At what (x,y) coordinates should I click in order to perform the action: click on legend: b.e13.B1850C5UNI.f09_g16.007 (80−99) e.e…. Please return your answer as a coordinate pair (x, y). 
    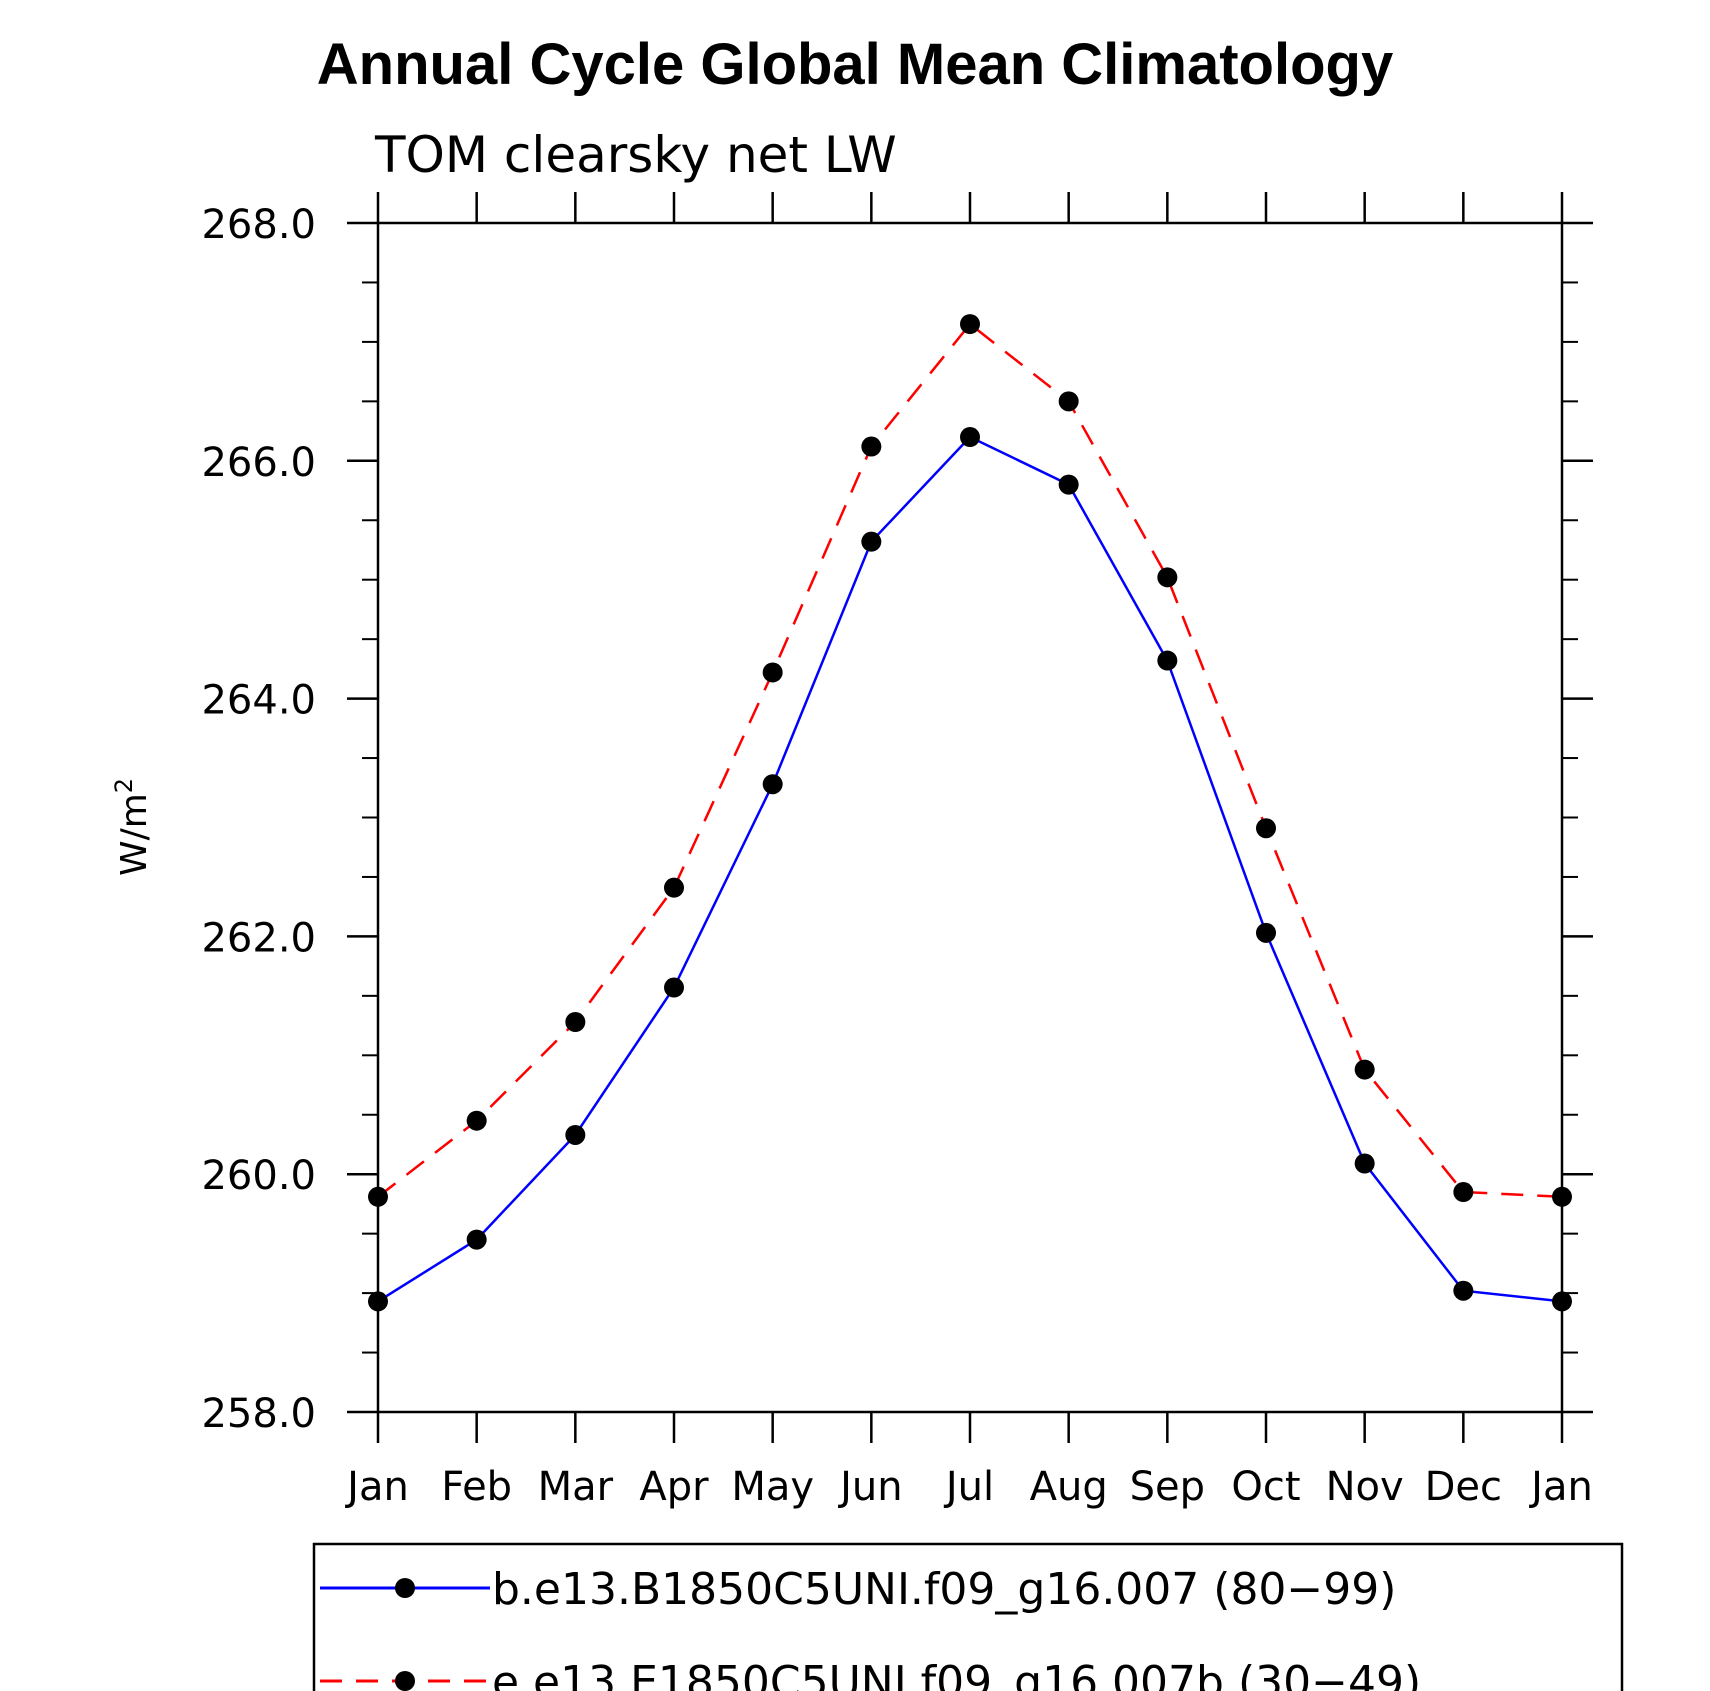
    Looking at the image, I should click on (968, 1616).